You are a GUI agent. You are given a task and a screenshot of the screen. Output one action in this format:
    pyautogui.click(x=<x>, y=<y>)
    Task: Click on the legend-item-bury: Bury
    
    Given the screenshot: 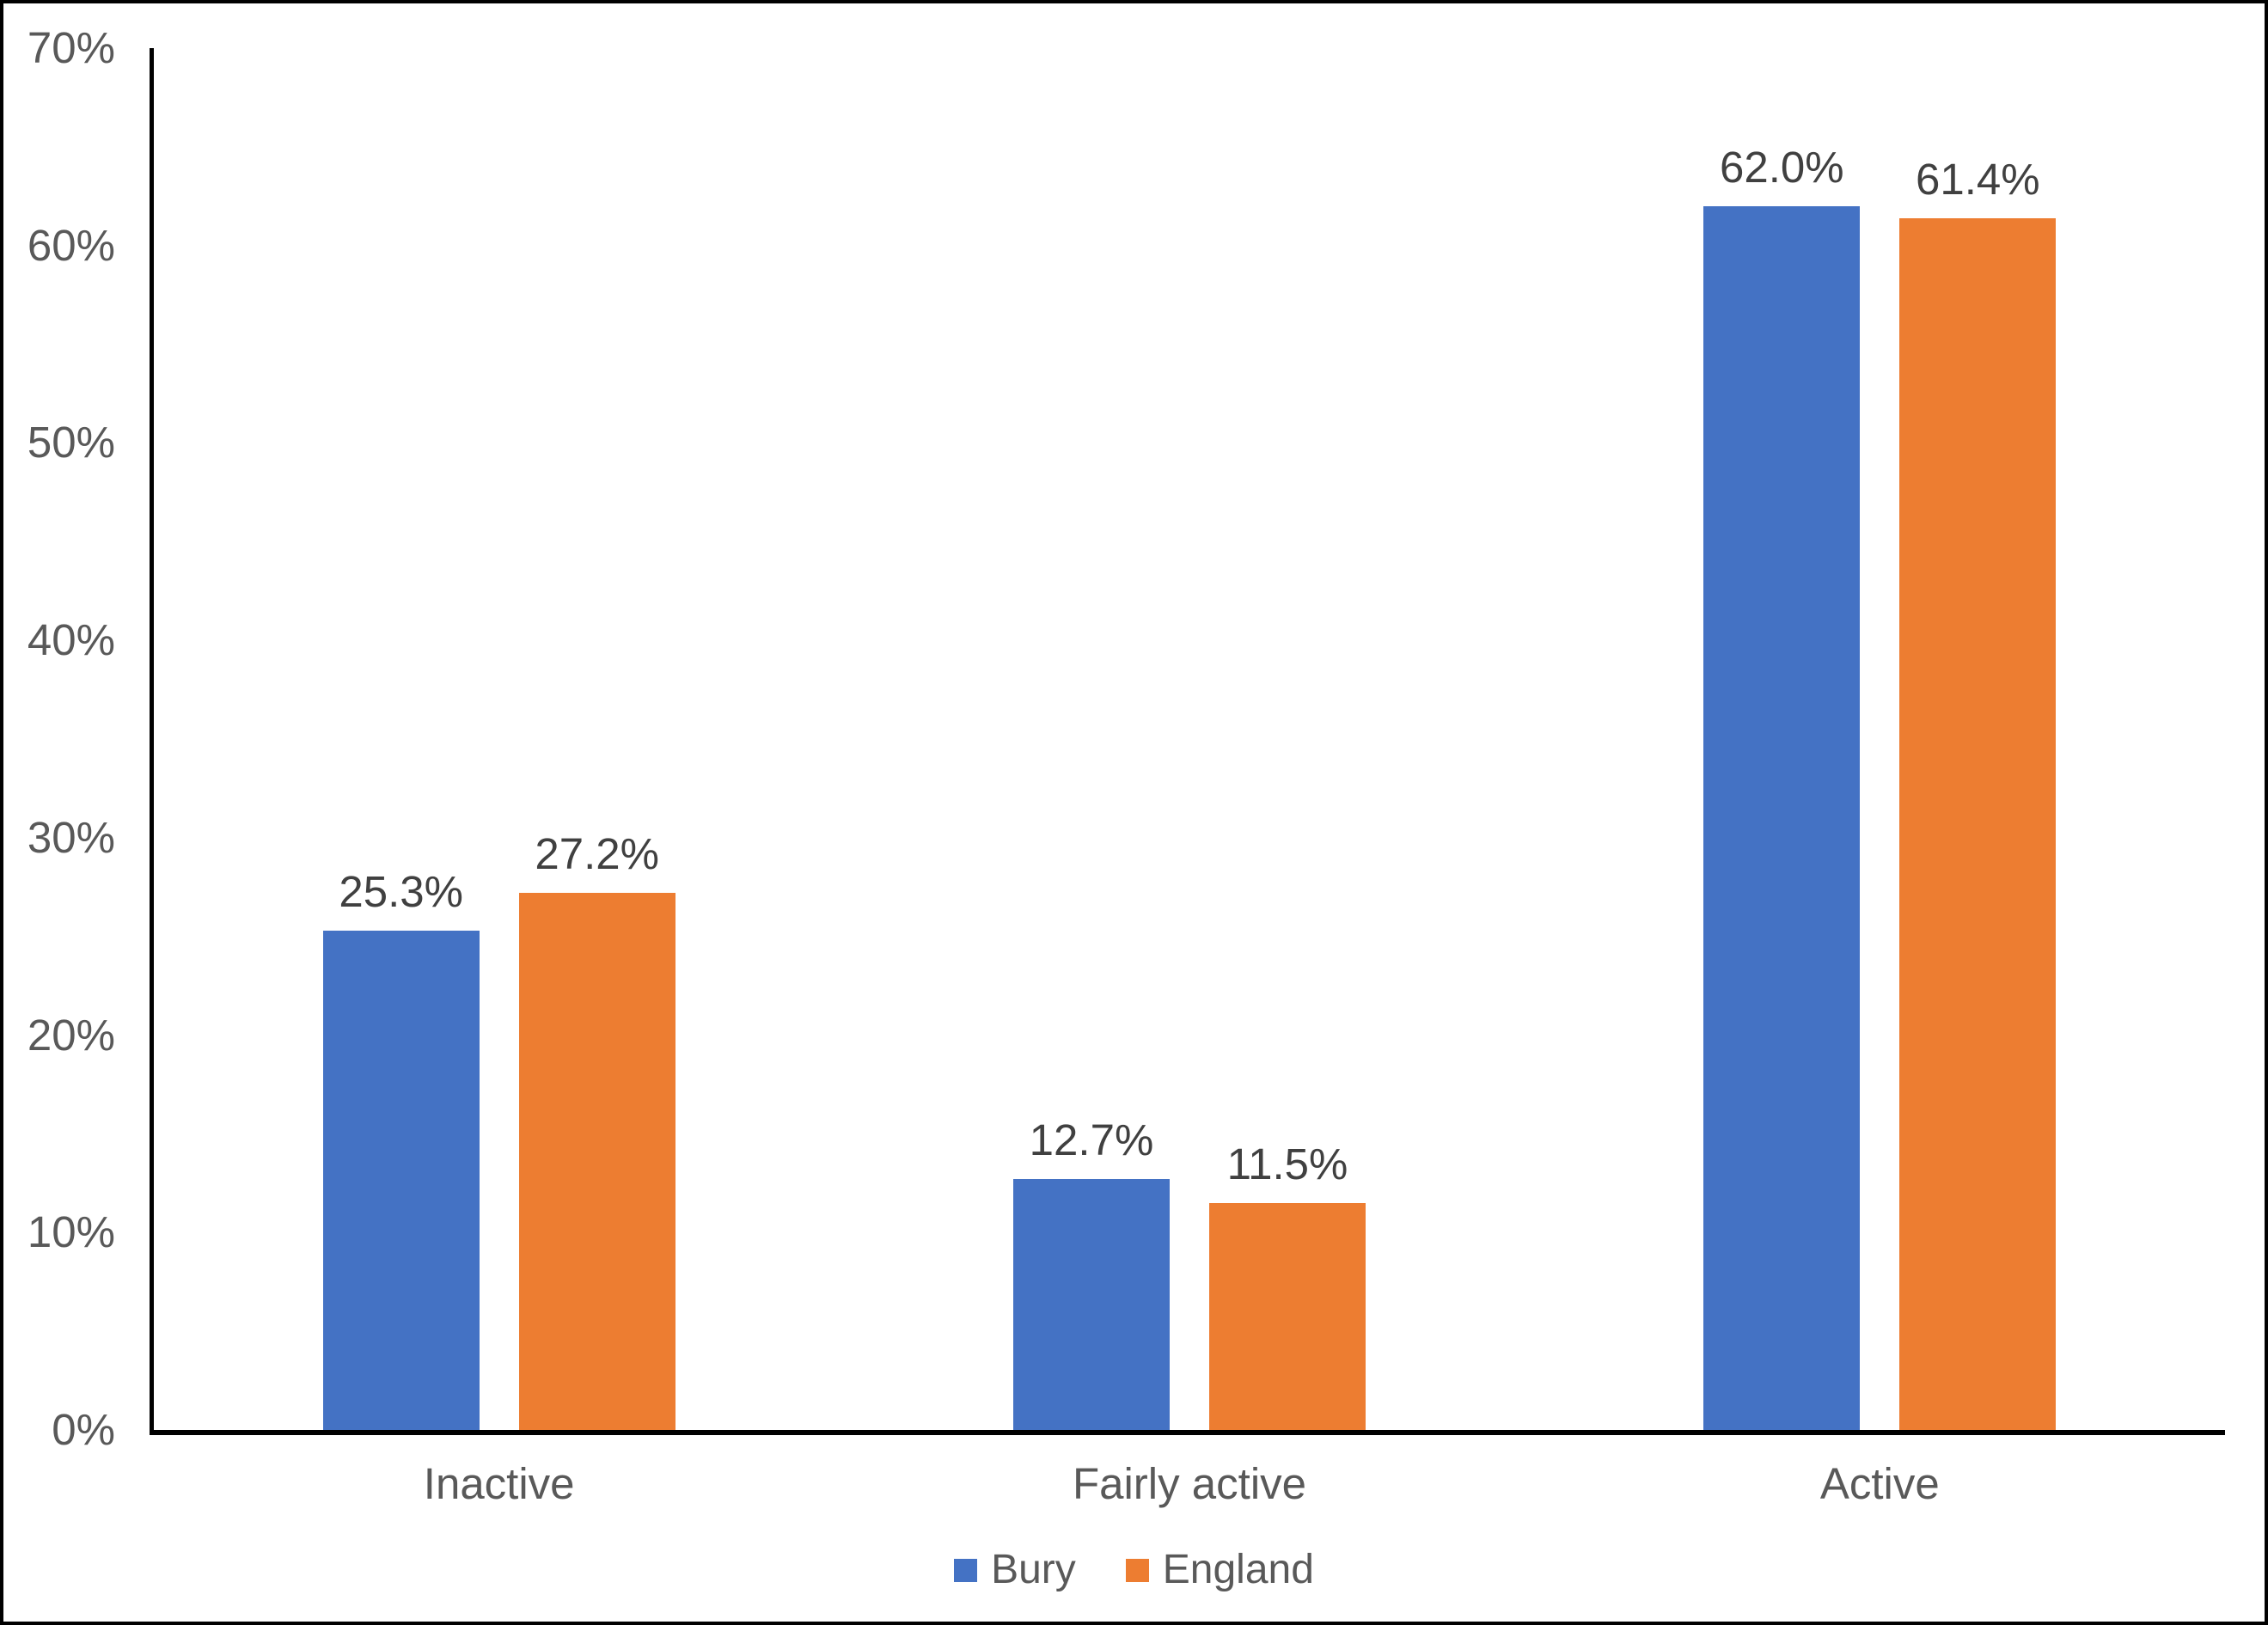 What is the action you would take?
    pyautogui.click(x=1015, y=1570)
    